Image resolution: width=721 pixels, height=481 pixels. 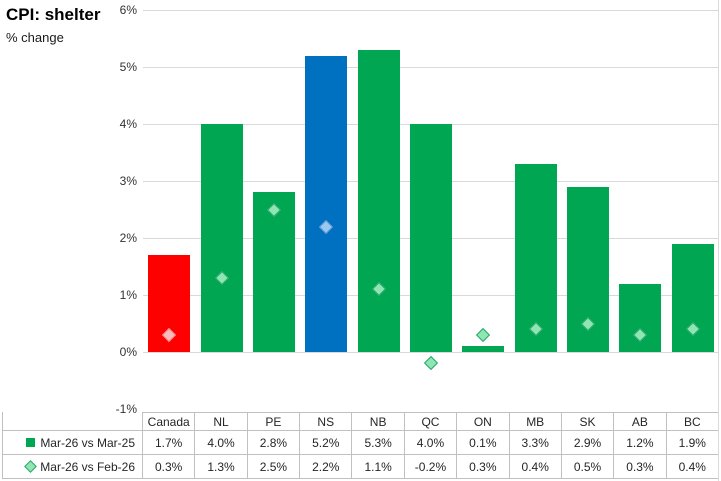 I want to click on table-header-cell: NB, so click(x=378, y=421).